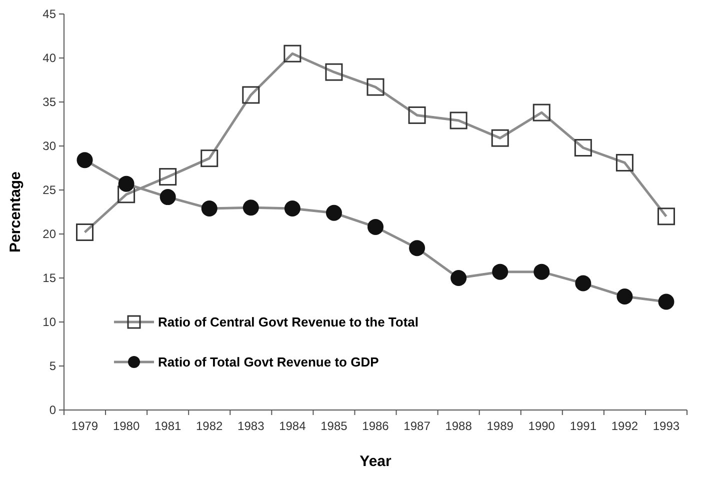 Image resolution: width=709 pixels, height=478 pixels. What do you see at coordinates (49, 190) in the screenshot?
I see `y-tick-label: 25` at bounding box center [49, 190].